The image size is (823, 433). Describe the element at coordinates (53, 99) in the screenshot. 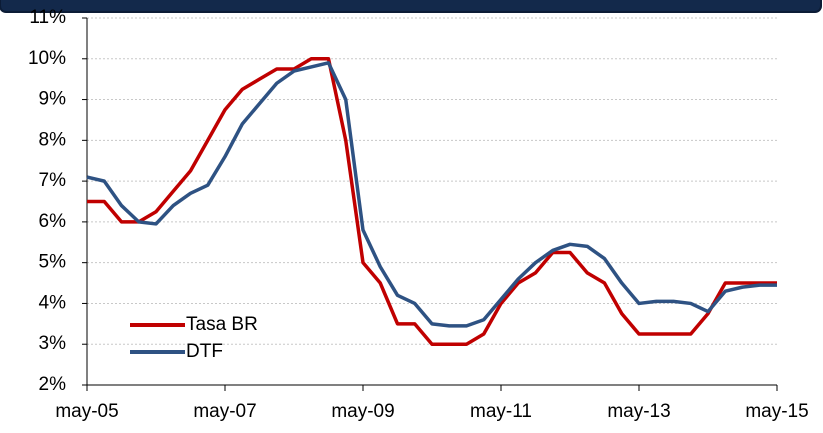

I see `y-tick-label: 9%` at that location.